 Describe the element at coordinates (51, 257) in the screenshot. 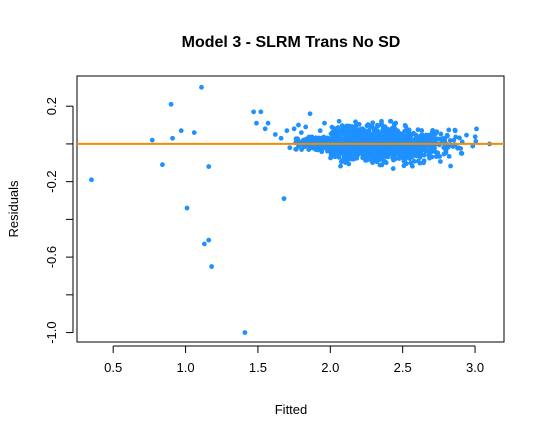

I see `y-tick-label: -0.6` at that location.